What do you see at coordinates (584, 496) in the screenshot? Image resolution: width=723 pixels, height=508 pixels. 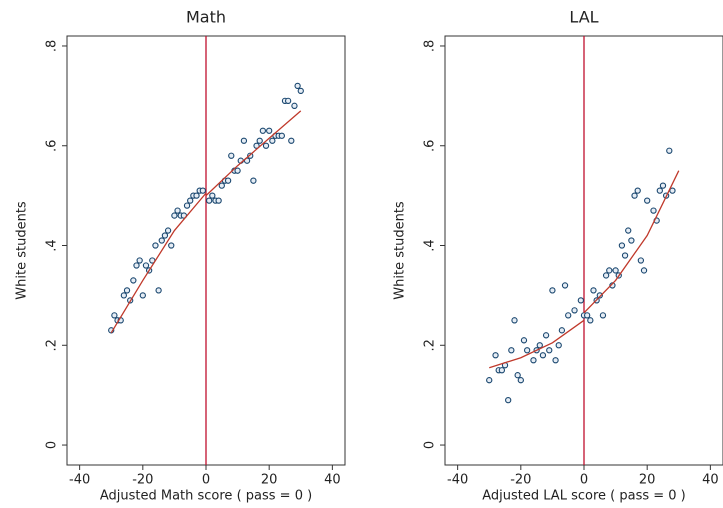 I see `x-axis-label: Adjusted LAL score ( pass = 0 )` at bounding box center [584, 496].